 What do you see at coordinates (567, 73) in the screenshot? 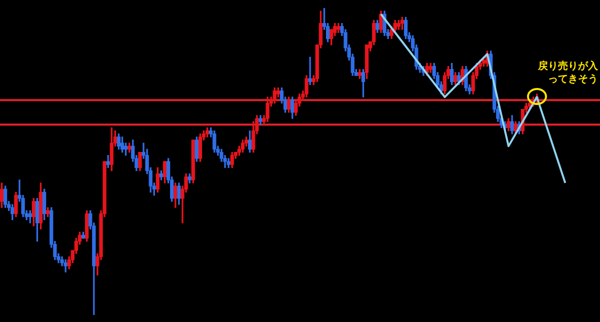
I see `annotation: 戻り売りが入ってきそう` at bounding box center [567, 73].